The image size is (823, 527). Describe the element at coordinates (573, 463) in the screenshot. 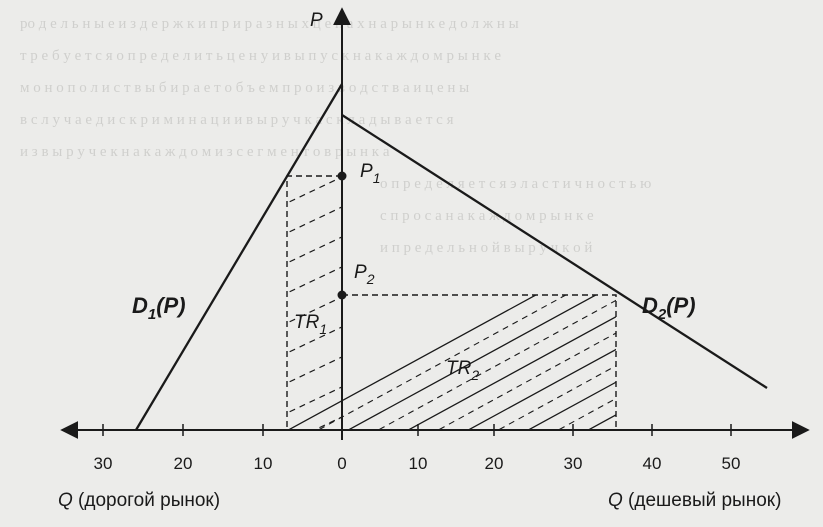

I see `tick-right-30: 30` at that location.